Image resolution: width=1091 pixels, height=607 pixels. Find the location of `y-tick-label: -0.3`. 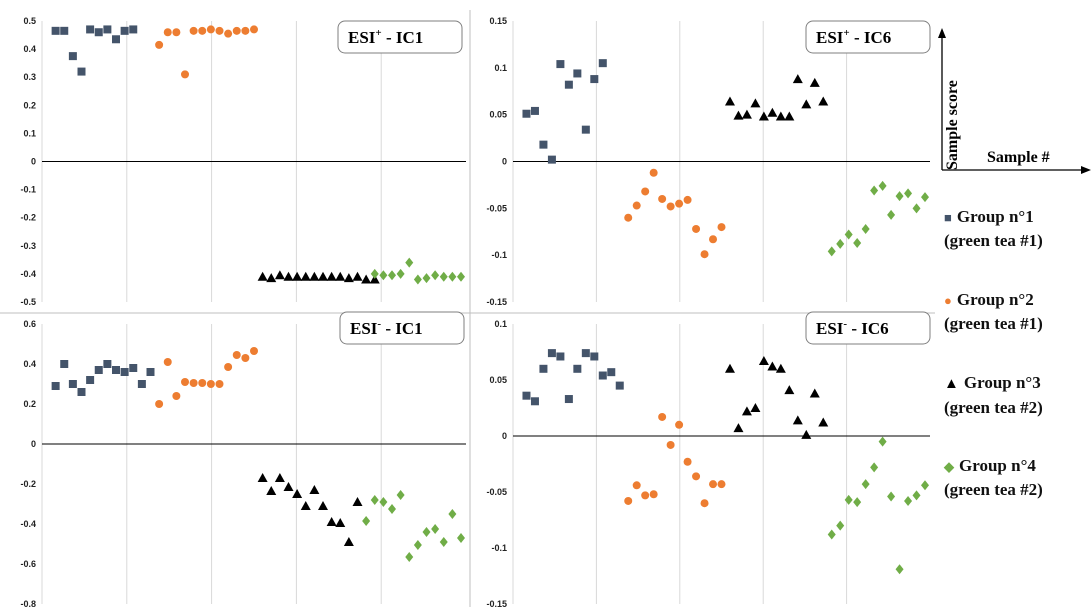

y-tick-label: -0.3 is located at coordinates (28, 246).